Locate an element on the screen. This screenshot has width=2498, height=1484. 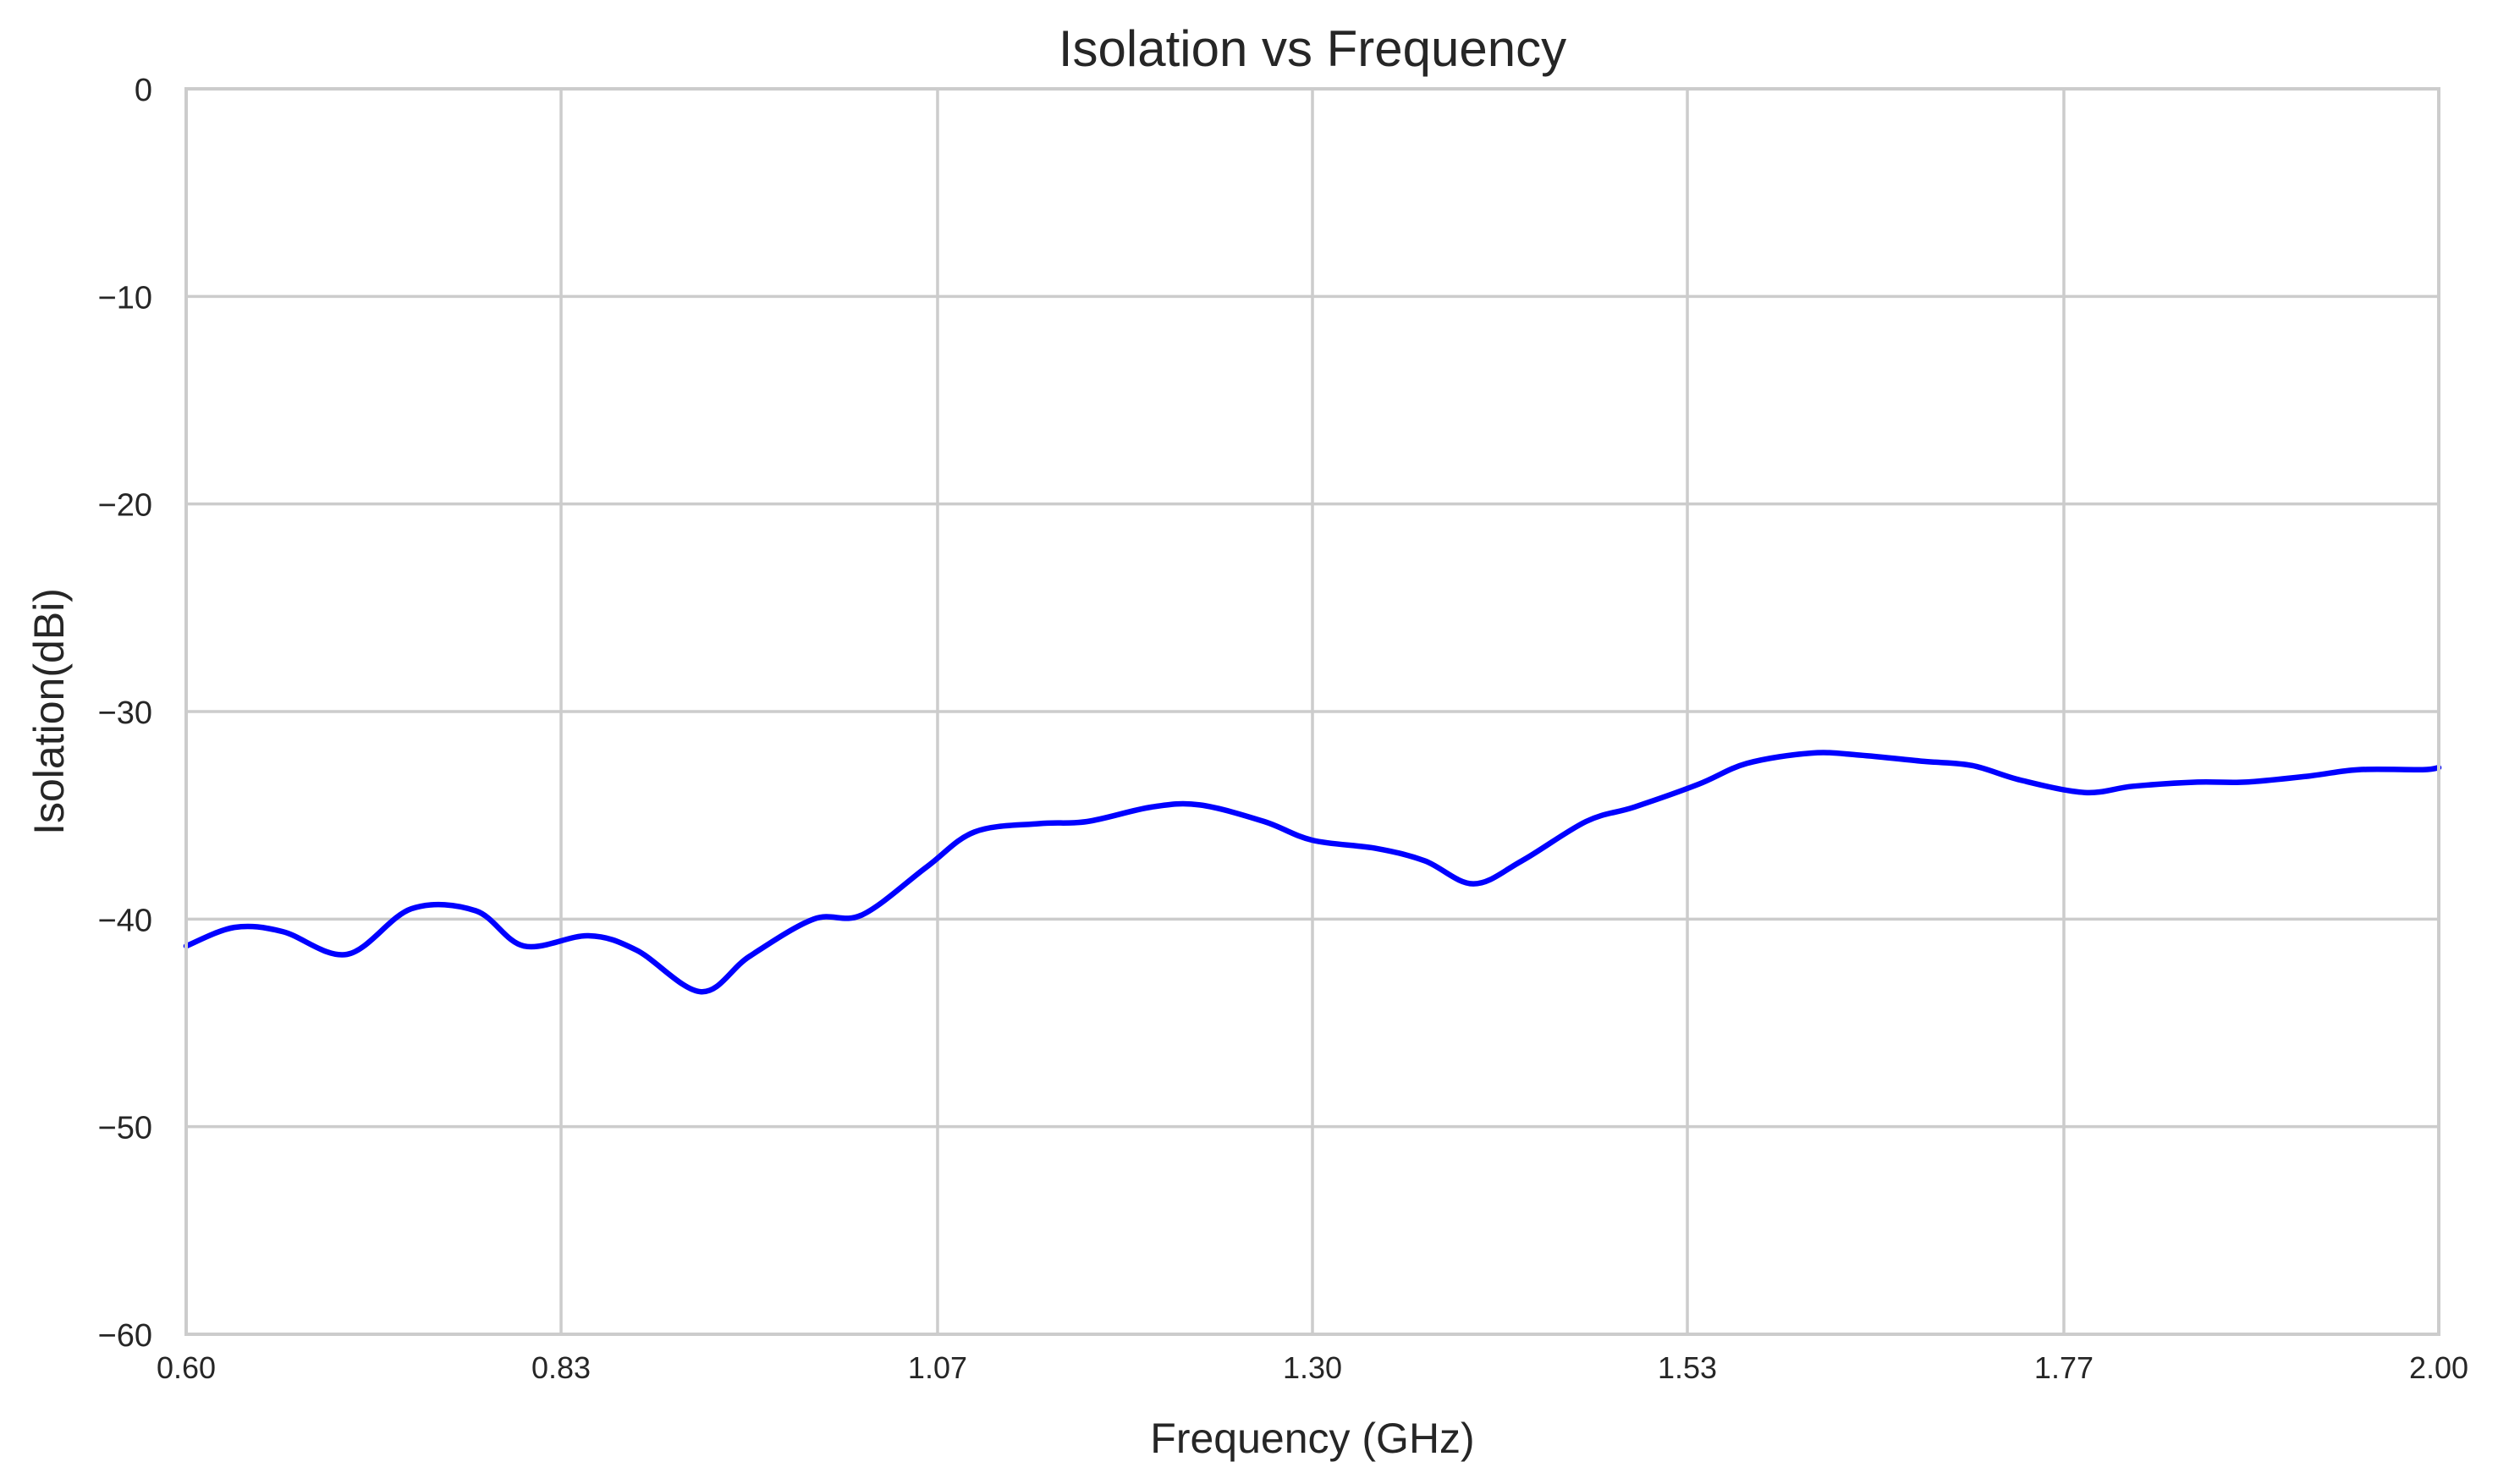
x-axis-label: Frequency (GHz) is located at coordinates (1312, 1438).